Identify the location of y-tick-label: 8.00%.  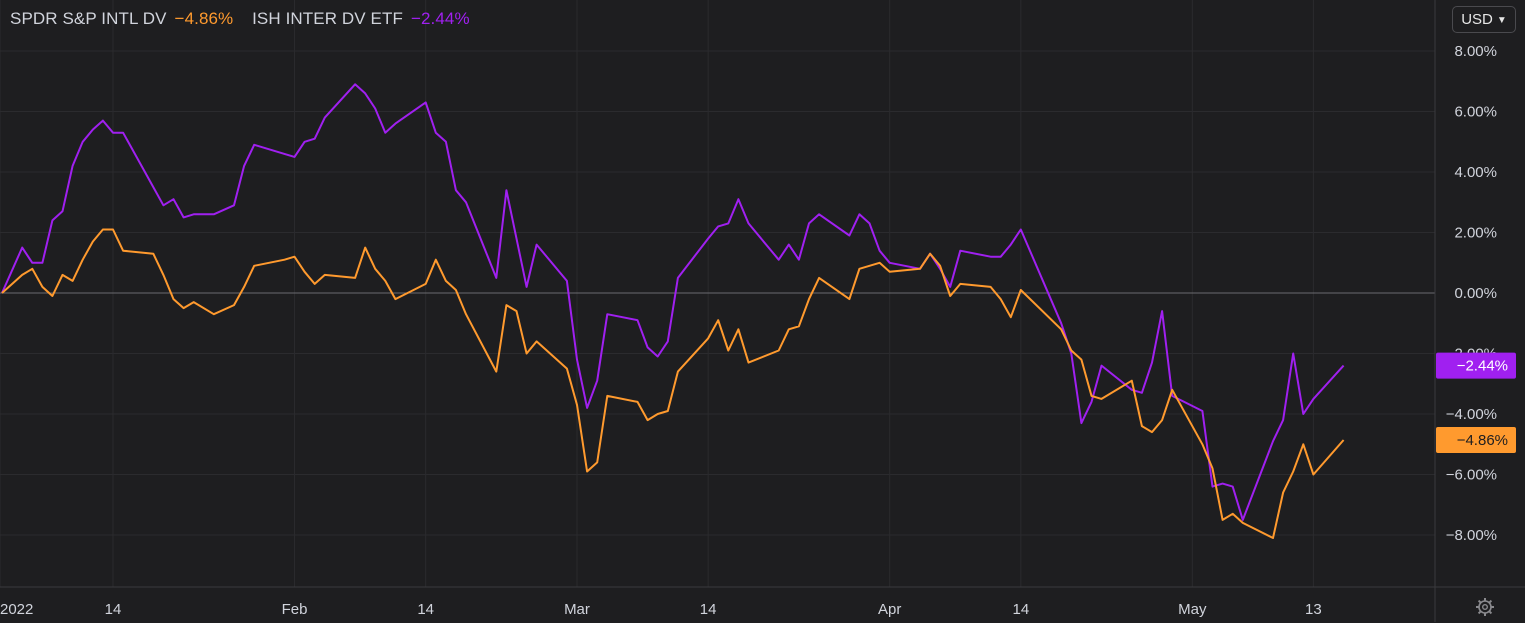
(1475, 51).